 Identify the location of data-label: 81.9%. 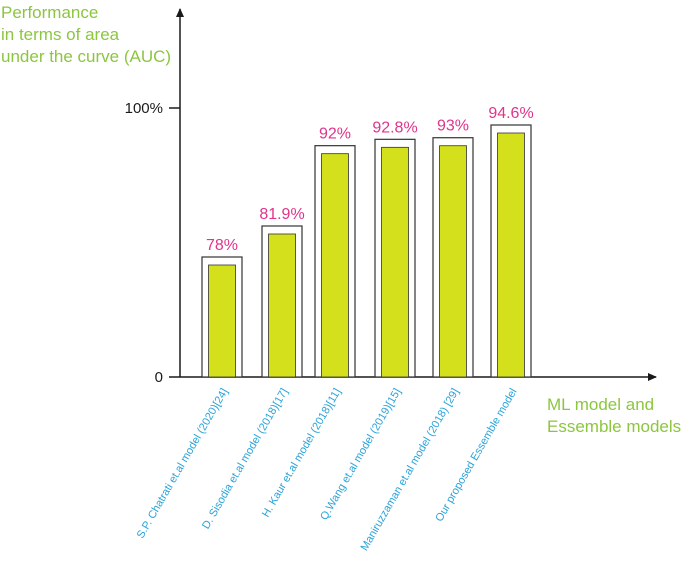
(281, 214).